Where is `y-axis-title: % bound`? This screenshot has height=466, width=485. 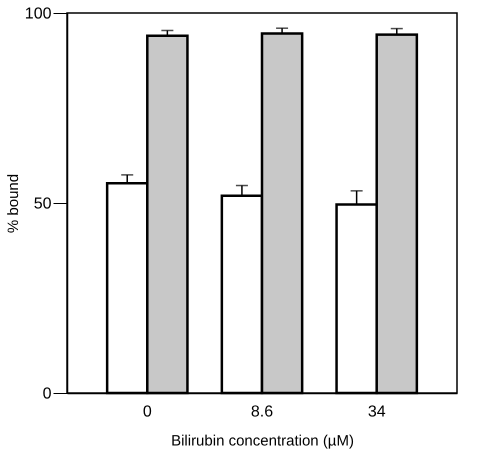 y-axis-title: % bound is located at coordinates (13, 204).